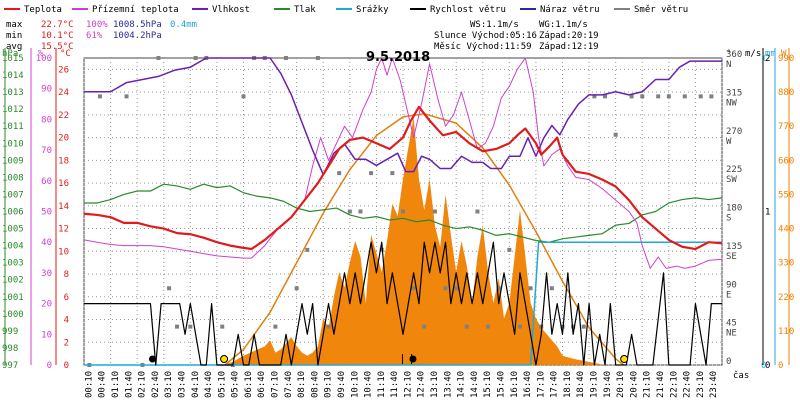 The height and width of the screenshot is (400, 800). What do you see at coordinates (43, 10) in the screenshot?
I see `legend-label: Teplota` at bounding box center [43, 10].